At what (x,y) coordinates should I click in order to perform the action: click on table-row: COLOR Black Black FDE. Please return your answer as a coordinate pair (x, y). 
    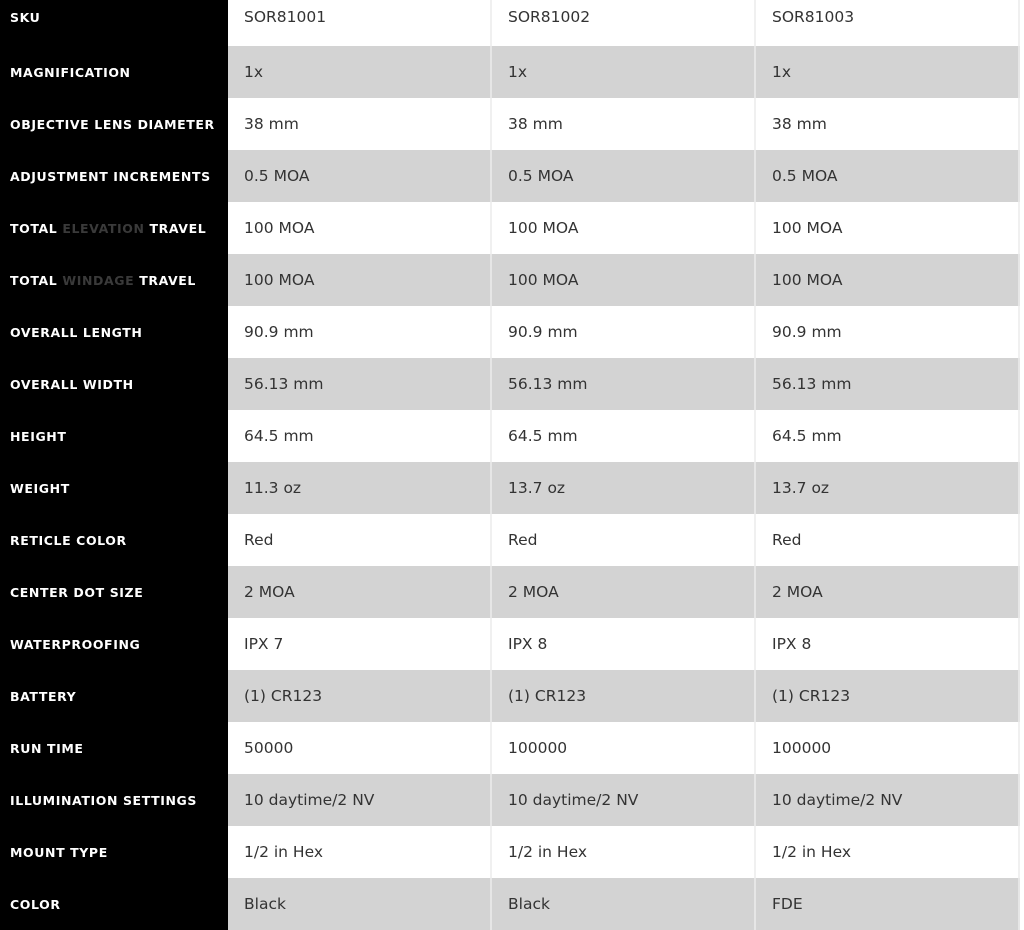
    Looking at the image, I should click on (512, 904).